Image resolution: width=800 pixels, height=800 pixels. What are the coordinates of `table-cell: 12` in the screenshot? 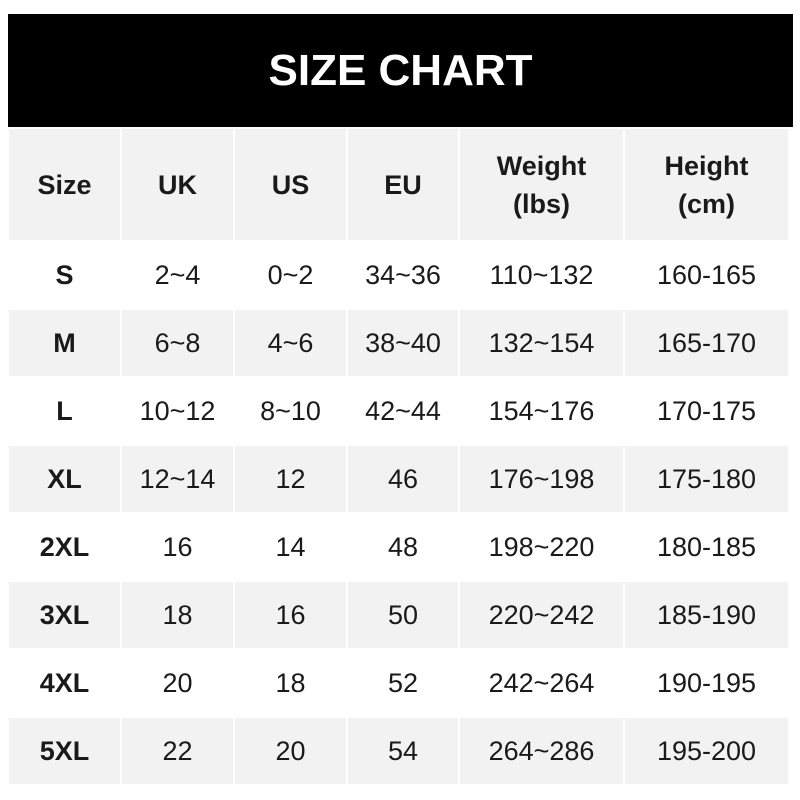 It's located at (290, 479).